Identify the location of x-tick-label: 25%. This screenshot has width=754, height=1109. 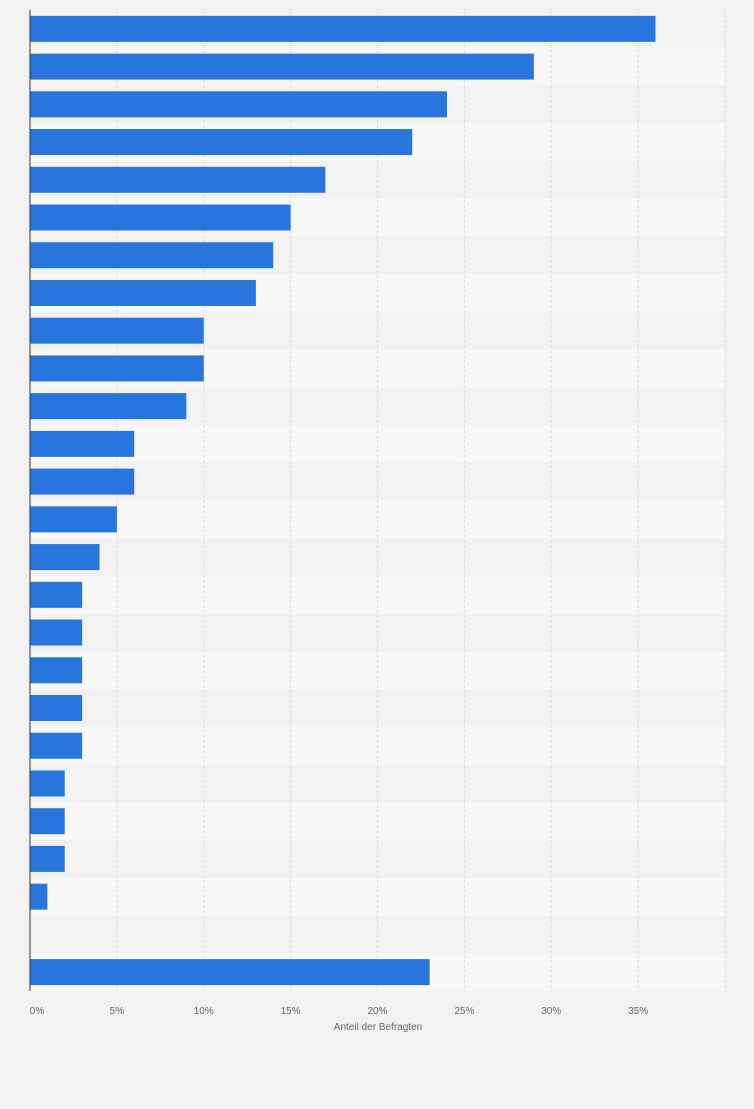
(464, 1011).